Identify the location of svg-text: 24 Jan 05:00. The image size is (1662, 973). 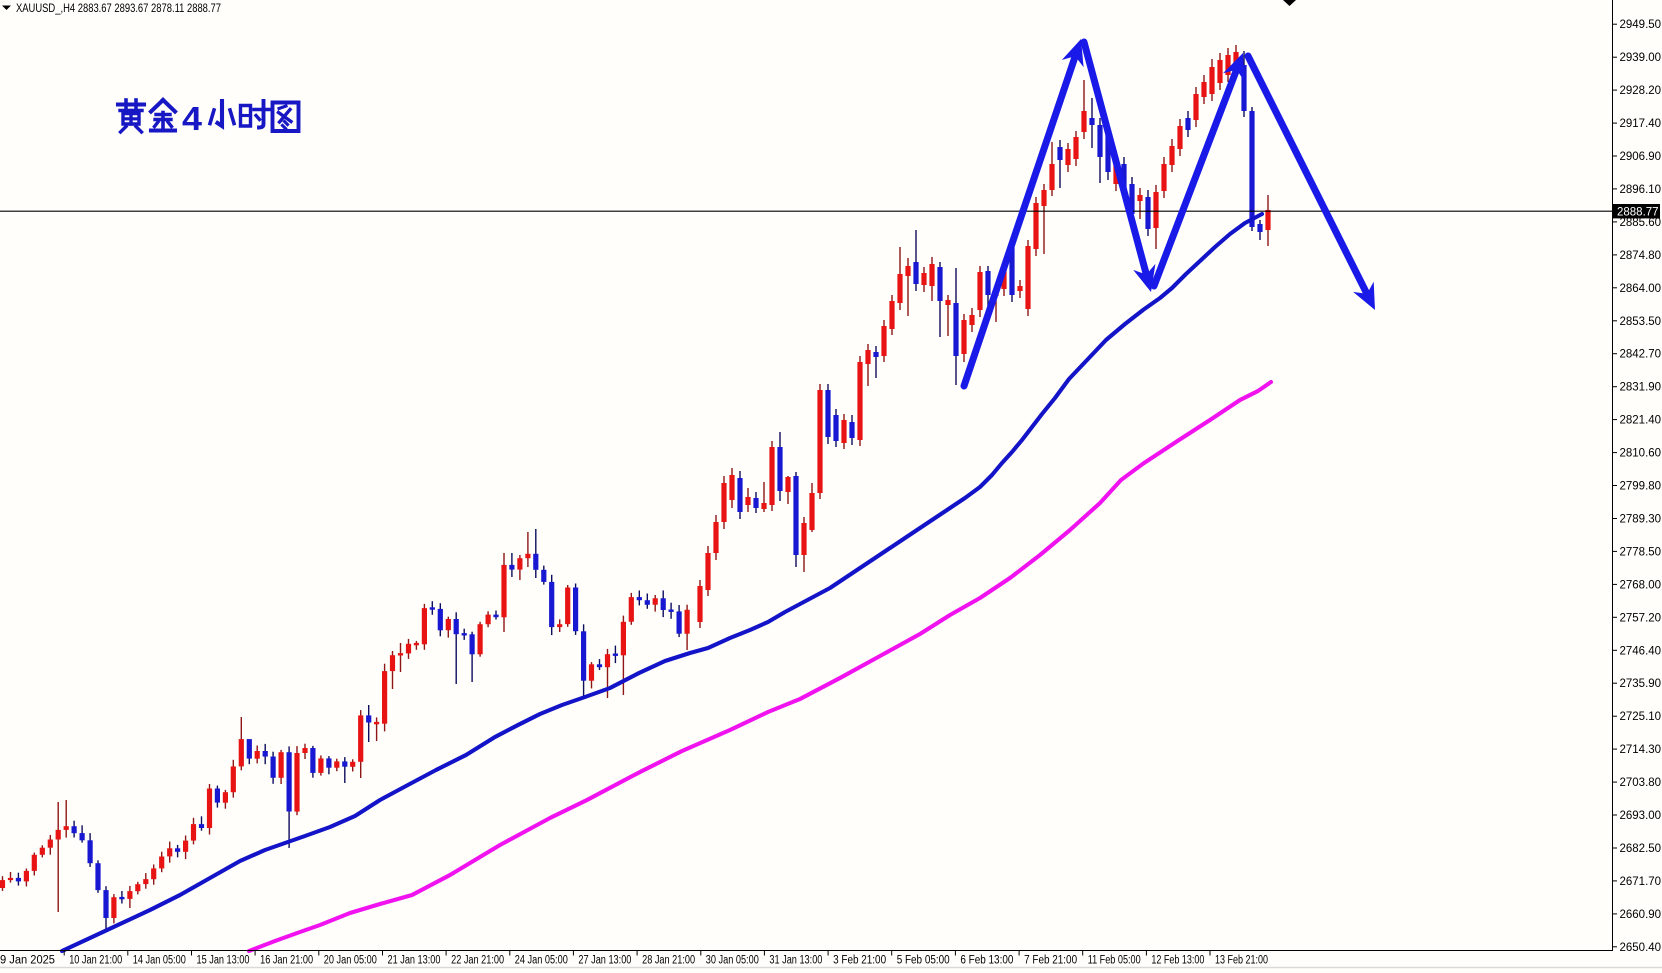
(541, 961).